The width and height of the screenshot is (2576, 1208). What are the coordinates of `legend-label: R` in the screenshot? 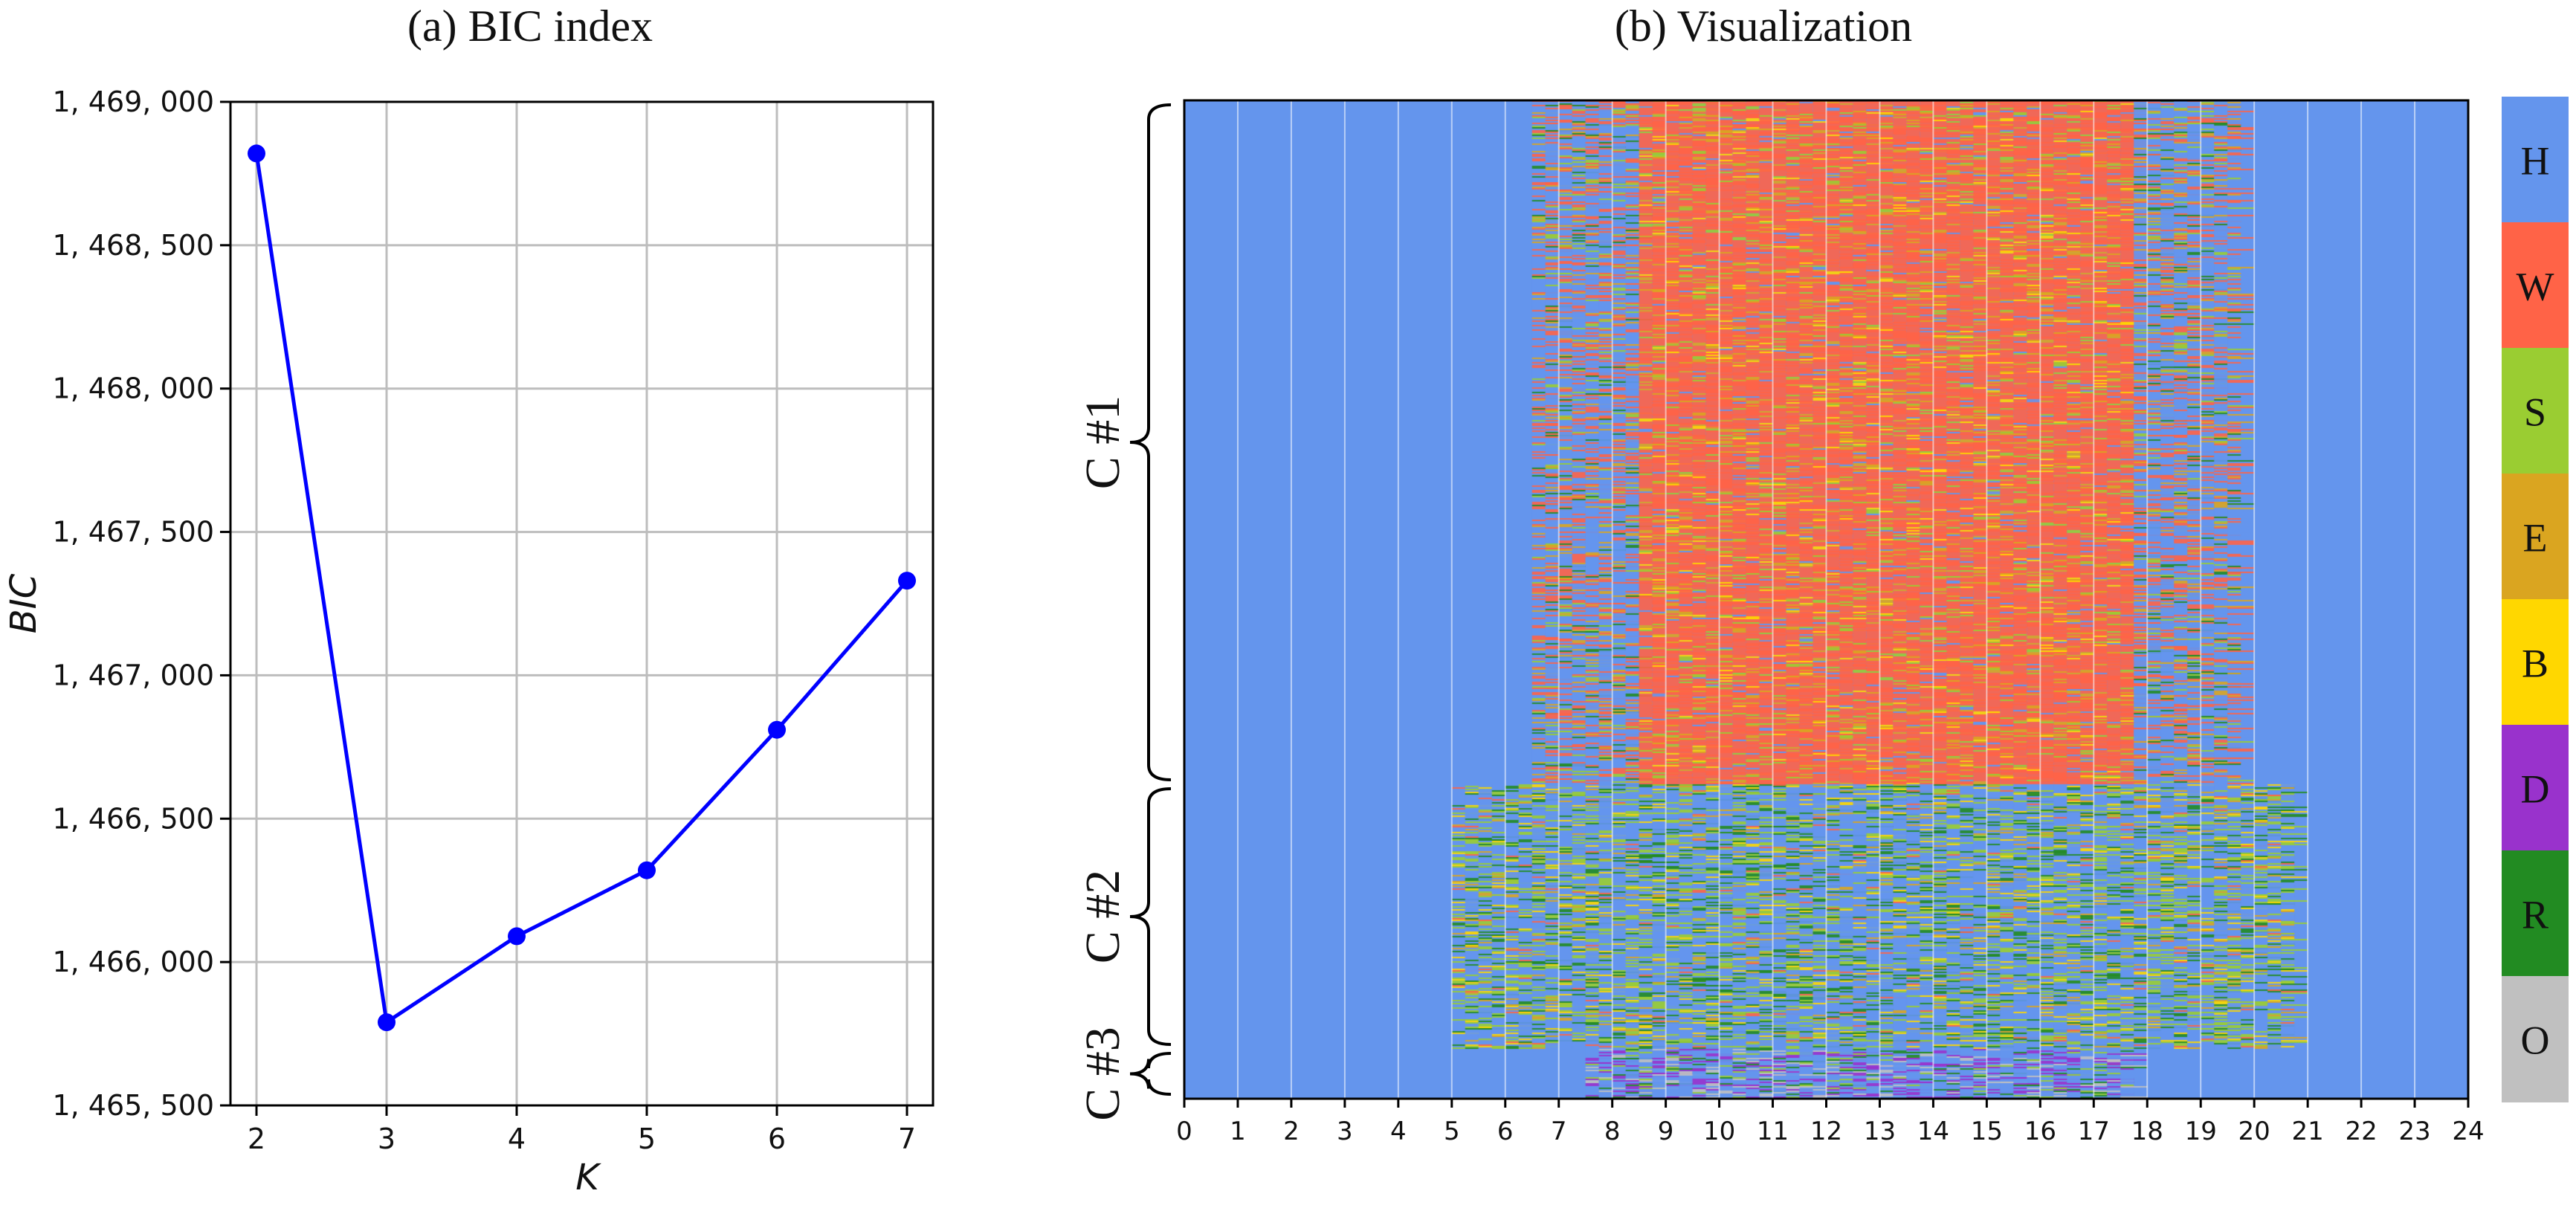 It's located at (2535, 915).